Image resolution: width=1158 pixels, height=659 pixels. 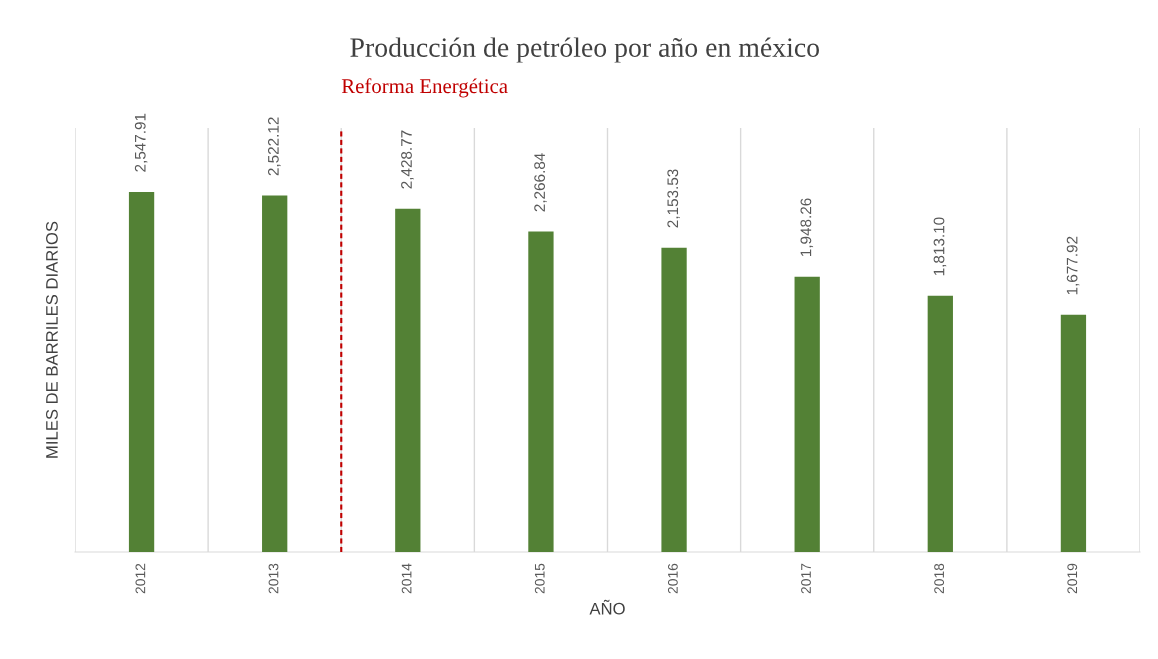 I want to click on x-tick-label: 2018, so click(x=939, y=578).